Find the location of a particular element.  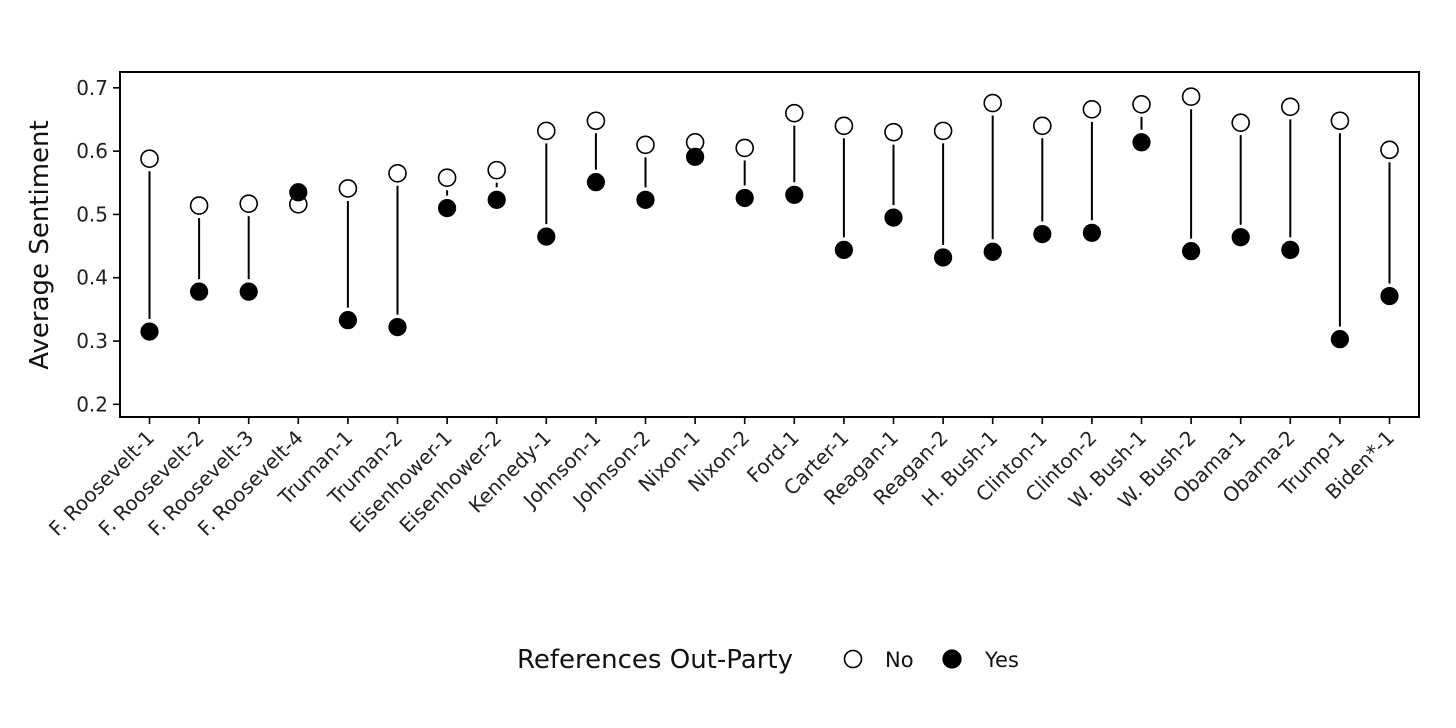

legend-no-label: No is located at coordinates (899, 660).